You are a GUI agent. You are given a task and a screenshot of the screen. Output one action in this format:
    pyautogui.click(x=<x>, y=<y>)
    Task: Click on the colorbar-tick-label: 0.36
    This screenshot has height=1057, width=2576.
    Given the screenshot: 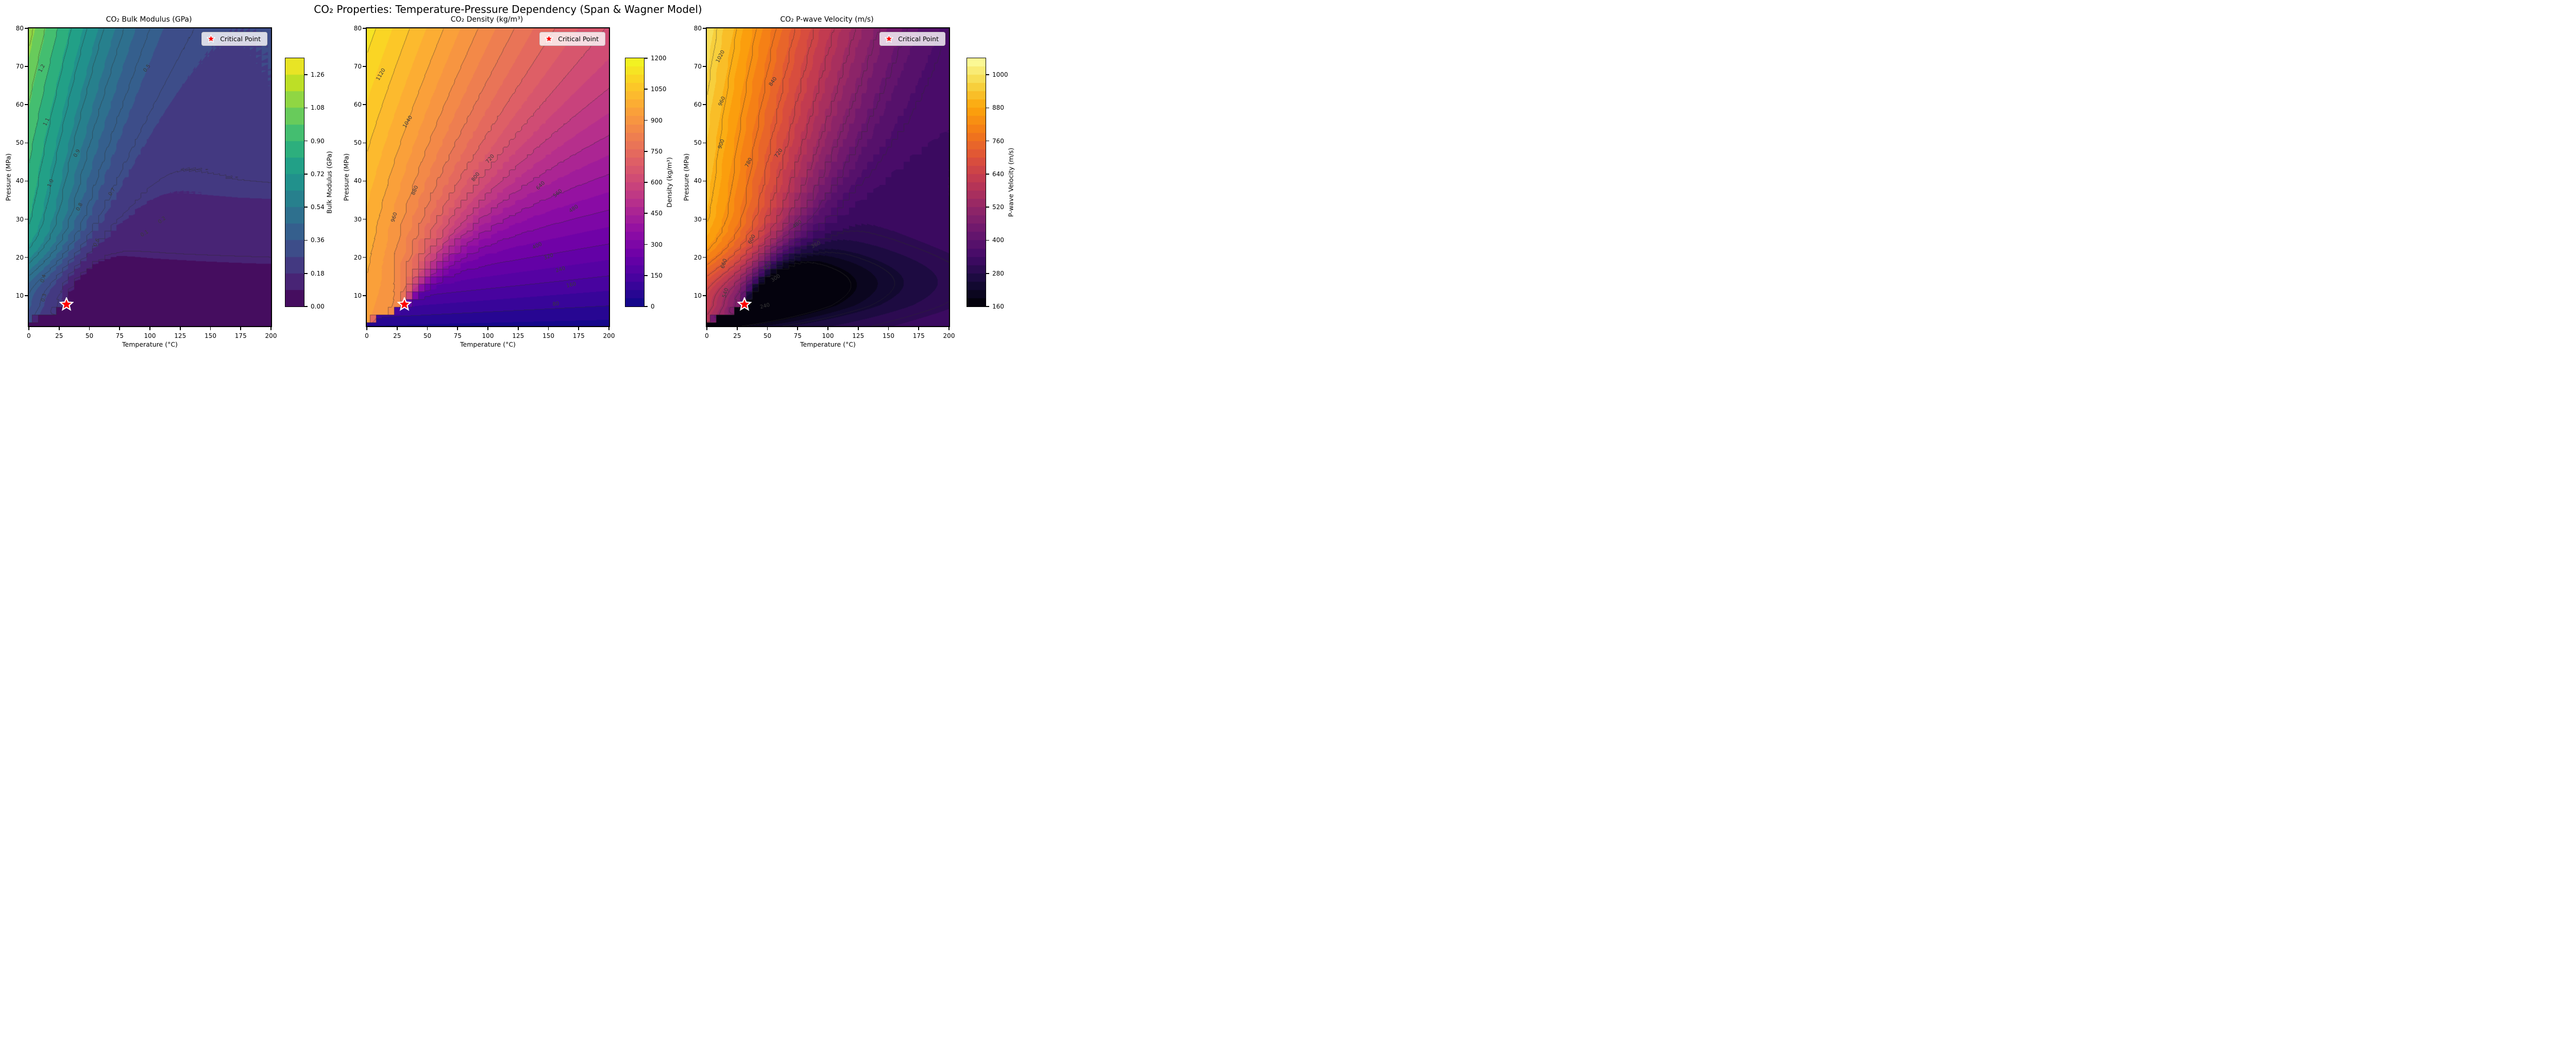 What is the action you would take?
    pyautogui.click(x=318, y=240)
    